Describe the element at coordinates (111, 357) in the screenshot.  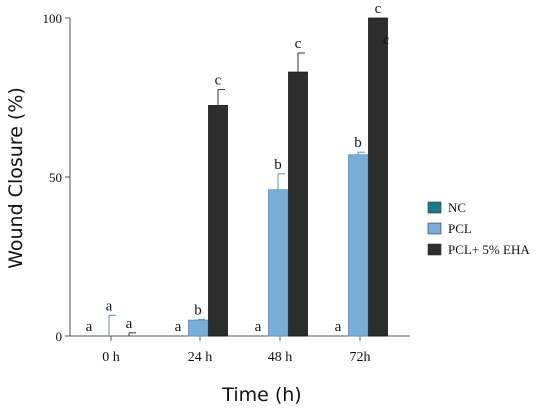
I see `x-tick-label: 0 h` at that location.